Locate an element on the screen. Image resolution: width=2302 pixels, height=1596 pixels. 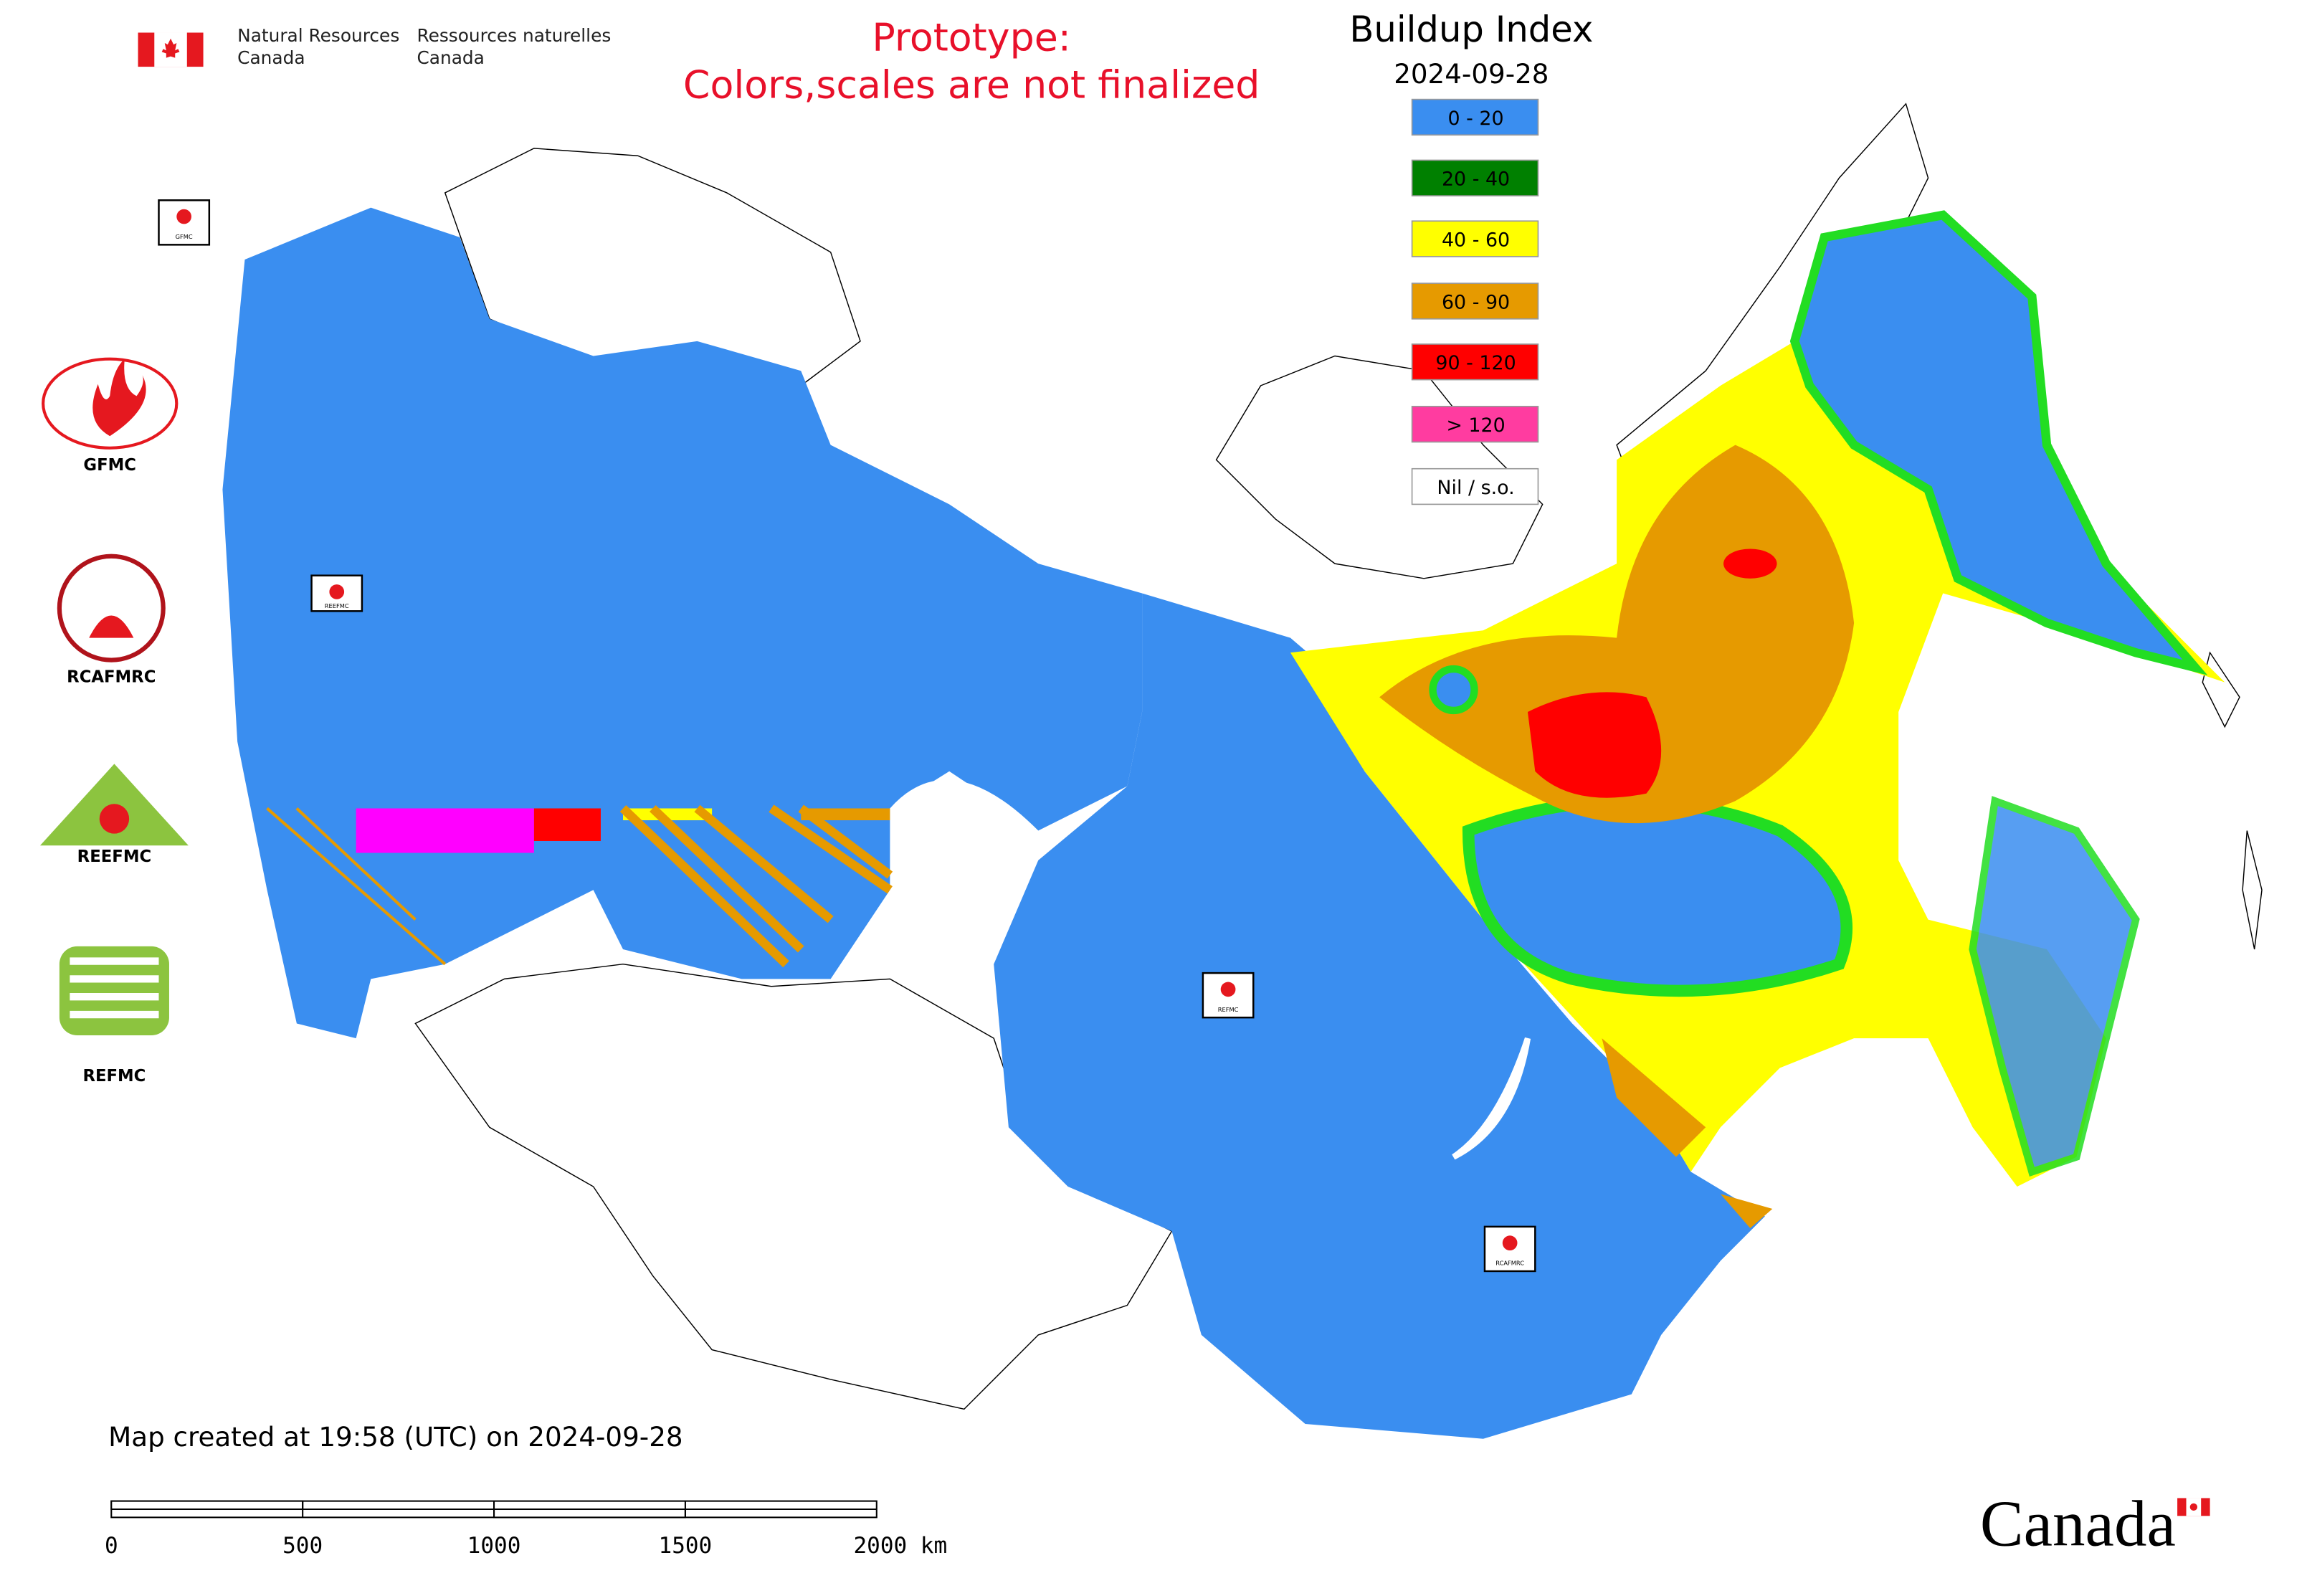
legend-label: 20 - 40 is located at coordinates (1476, 179).